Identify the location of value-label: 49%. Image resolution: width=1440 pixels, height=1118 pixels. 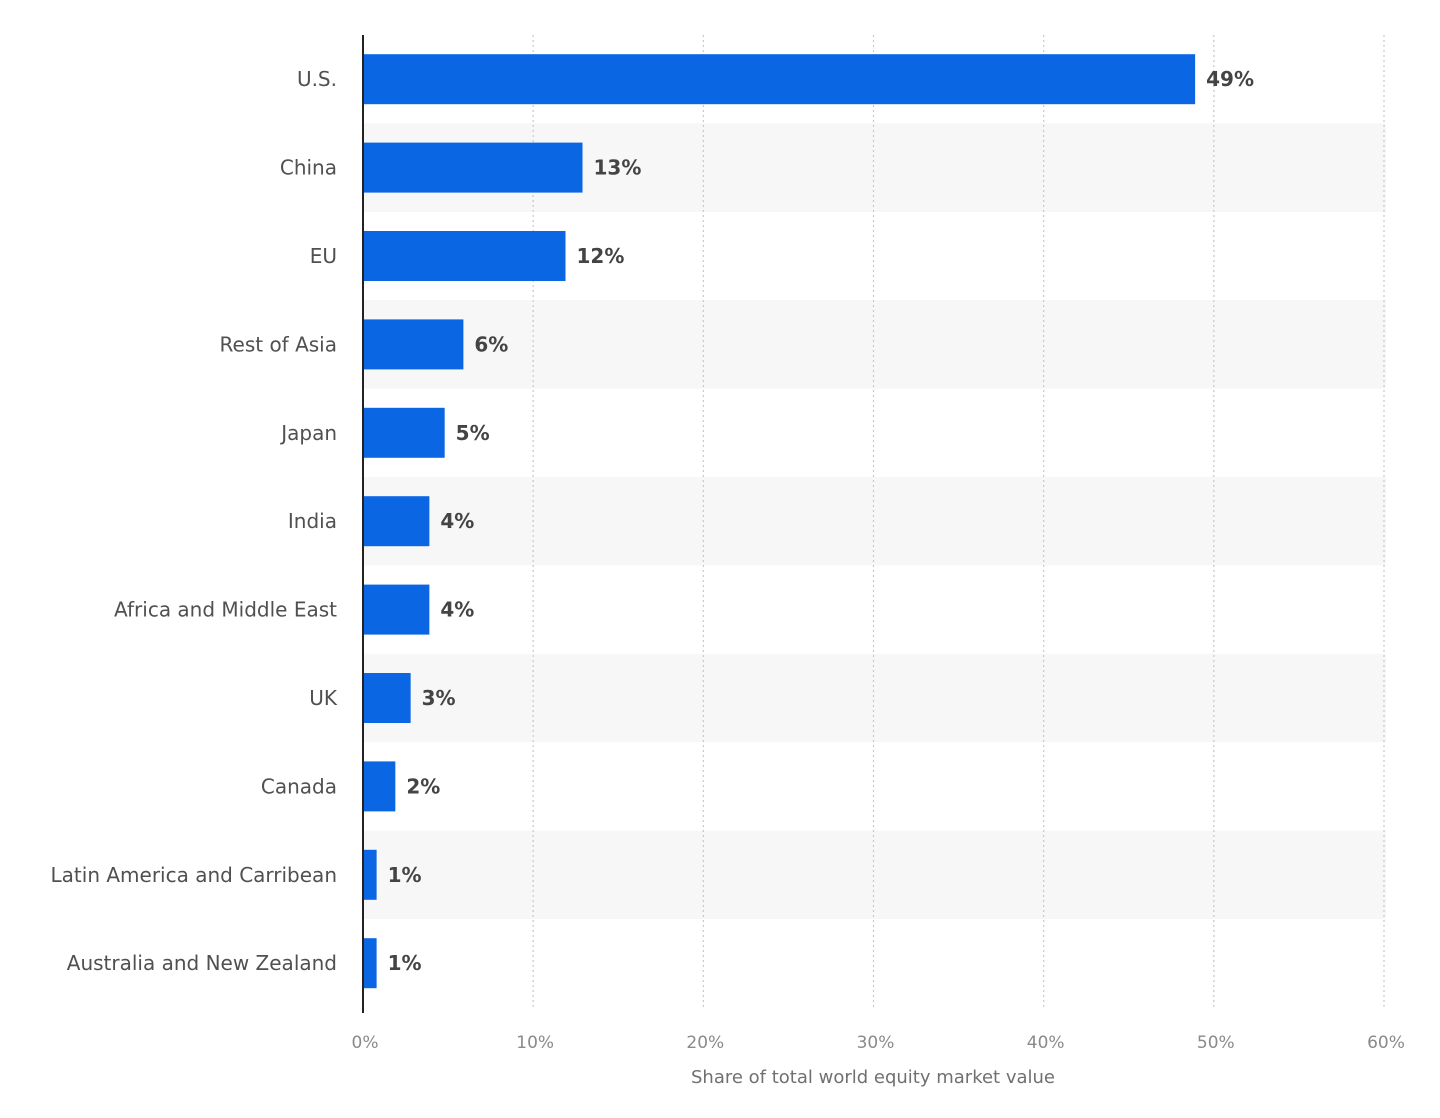
(1230, 79).